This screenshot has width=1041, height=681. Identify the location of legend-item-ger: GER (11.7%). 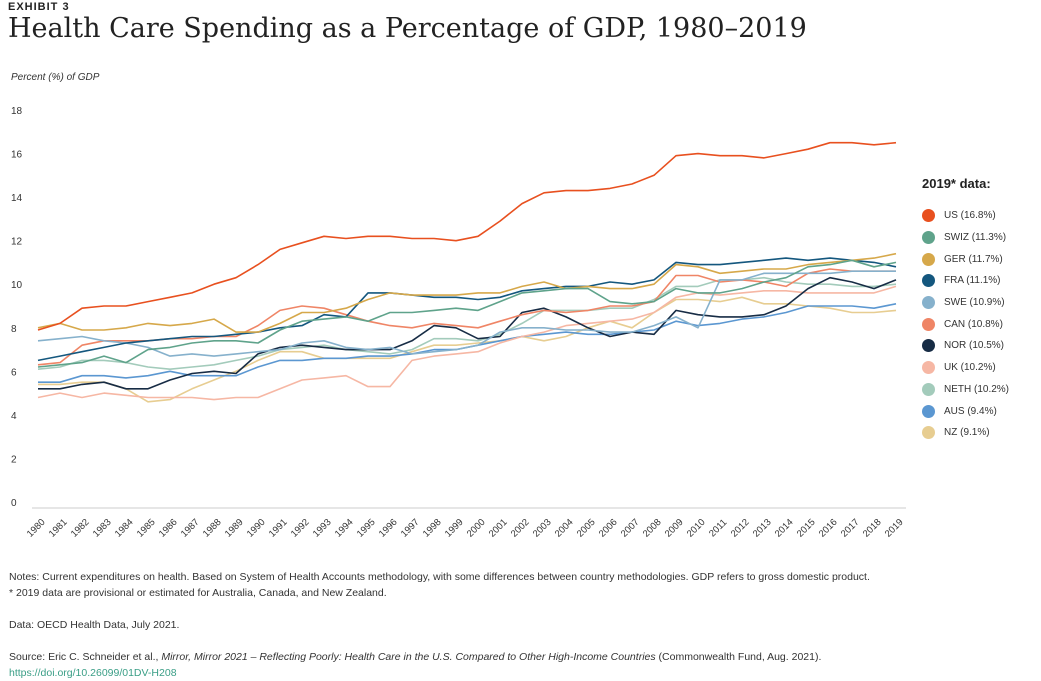
(965, 259).